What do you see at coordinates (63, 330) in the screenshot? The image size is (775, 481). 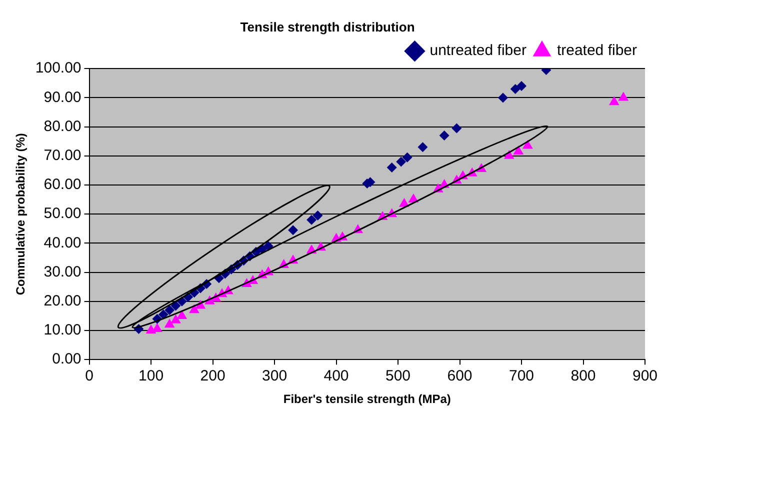 I see `y-tick-label: 10.00` at bounding box center [63, 330].